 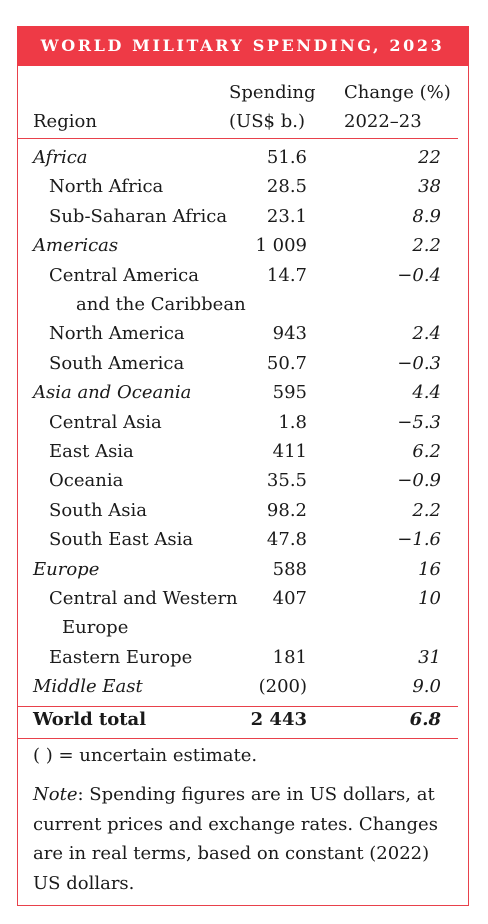 I want to click on subregion-label: Central and Western, so click(x=143, y=598).